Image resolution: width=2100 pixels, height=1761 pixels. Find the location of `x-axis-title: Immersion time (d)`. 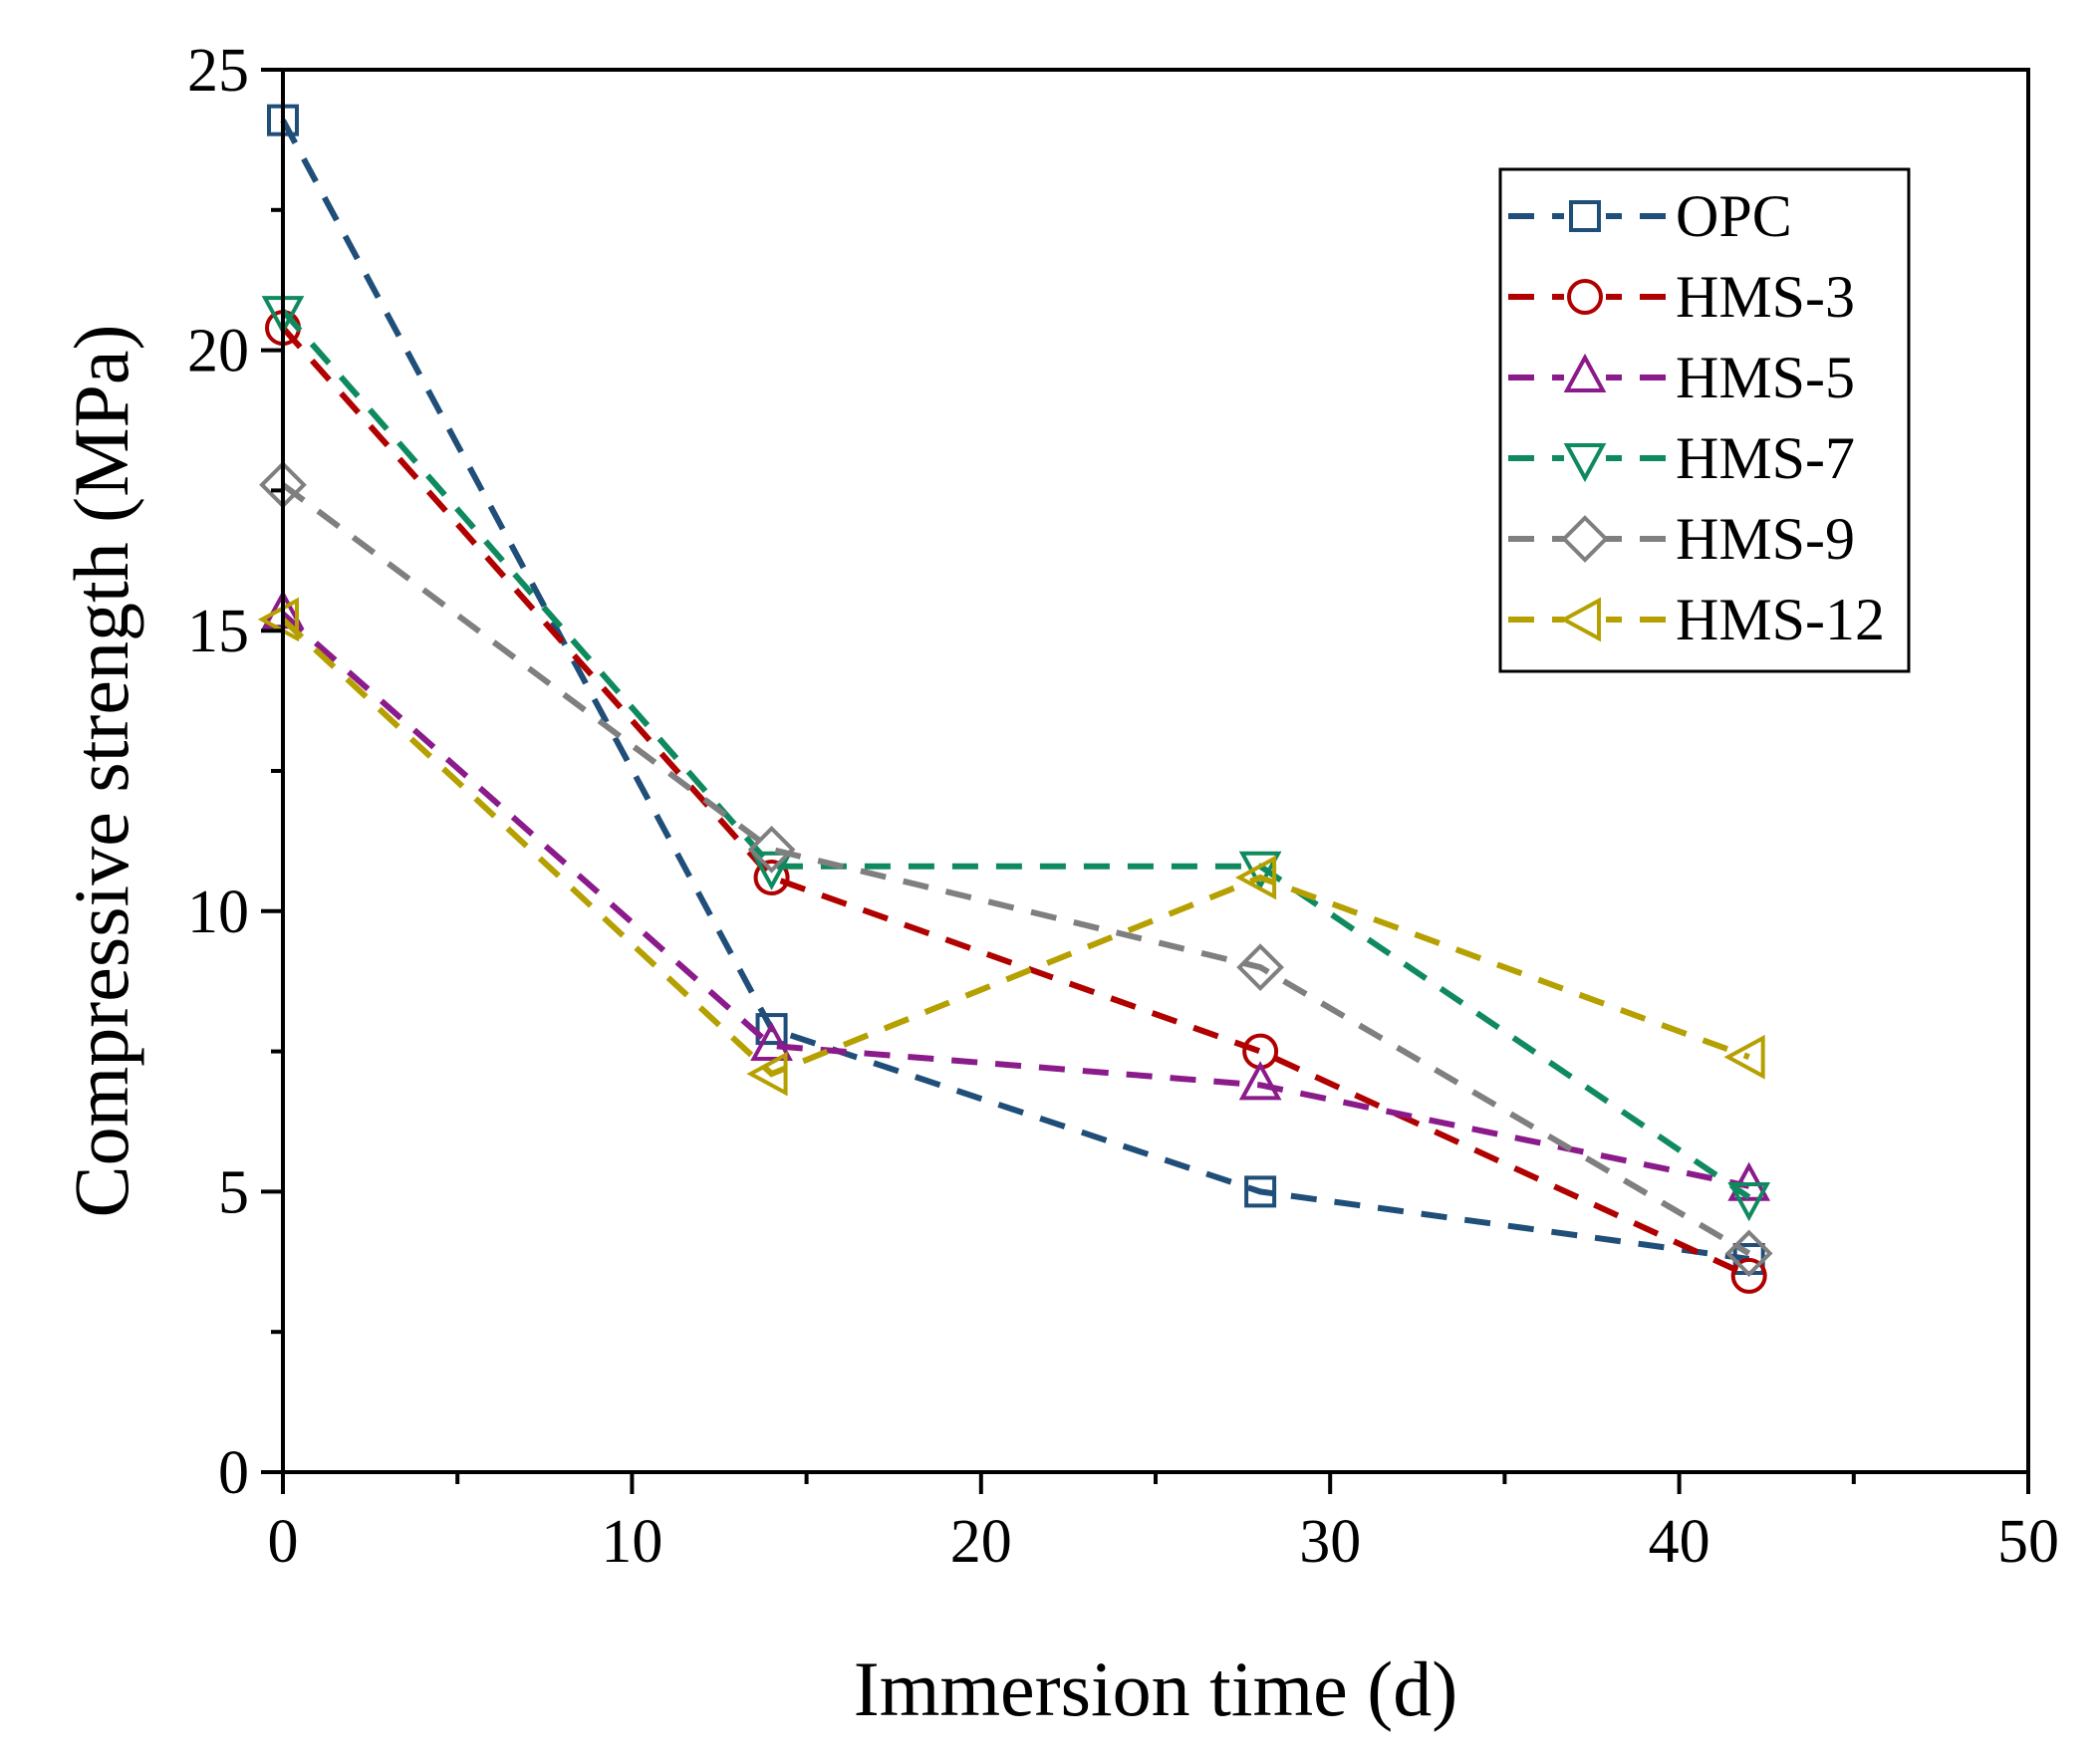

x-axis-title: Immersion time (d) is located at coordinates (1156, 1688).